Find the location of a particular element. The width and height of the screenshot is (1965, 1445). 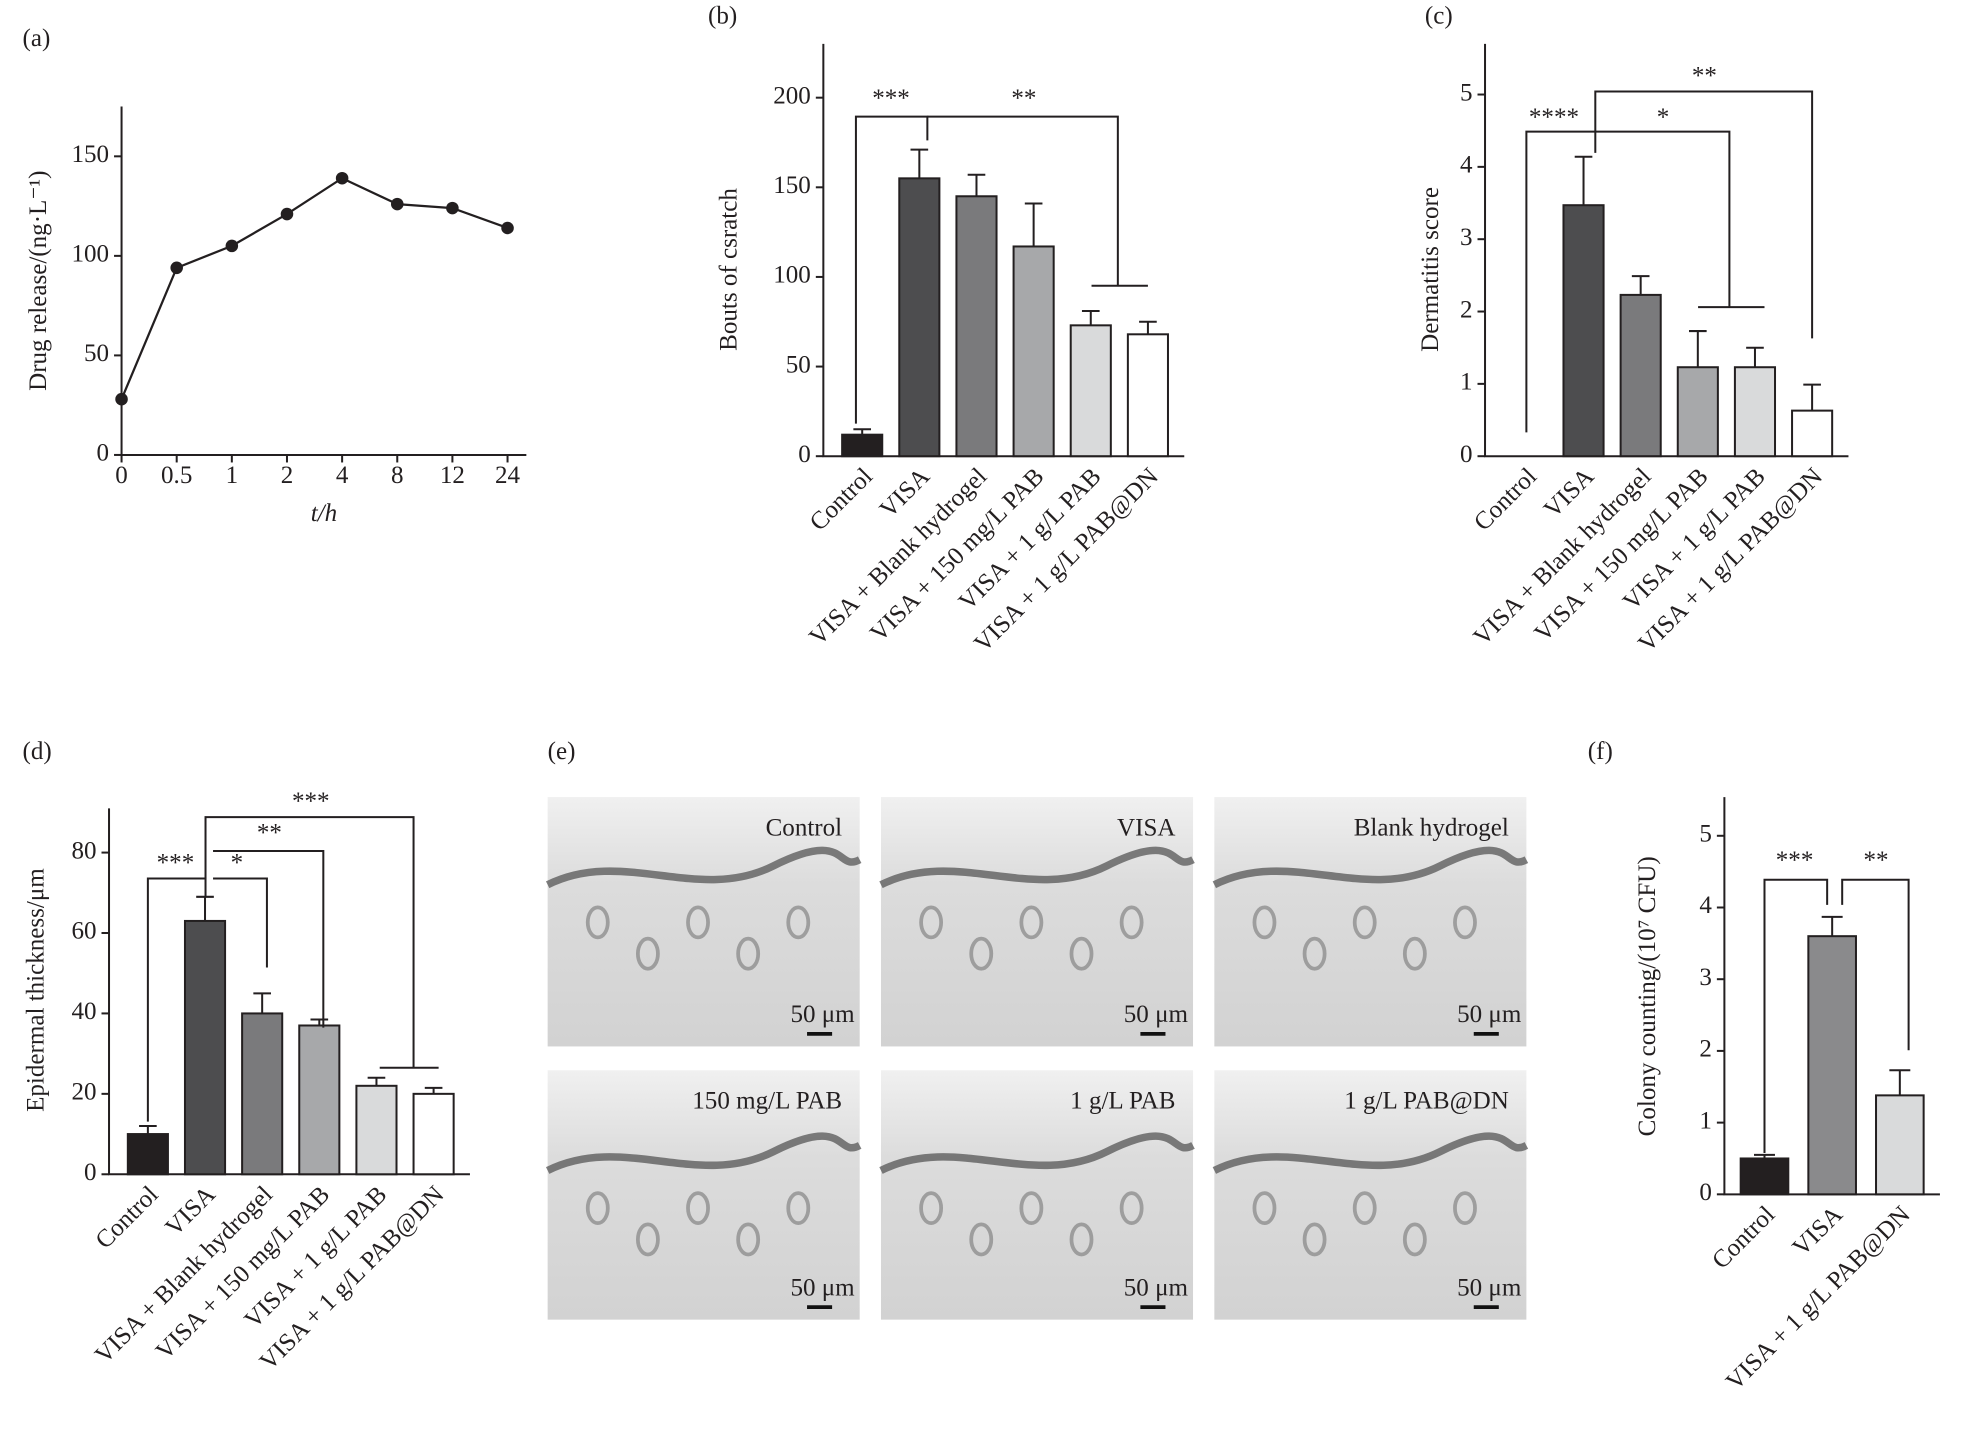

x-tick-label: 8 is located at coordinates (397, 475).